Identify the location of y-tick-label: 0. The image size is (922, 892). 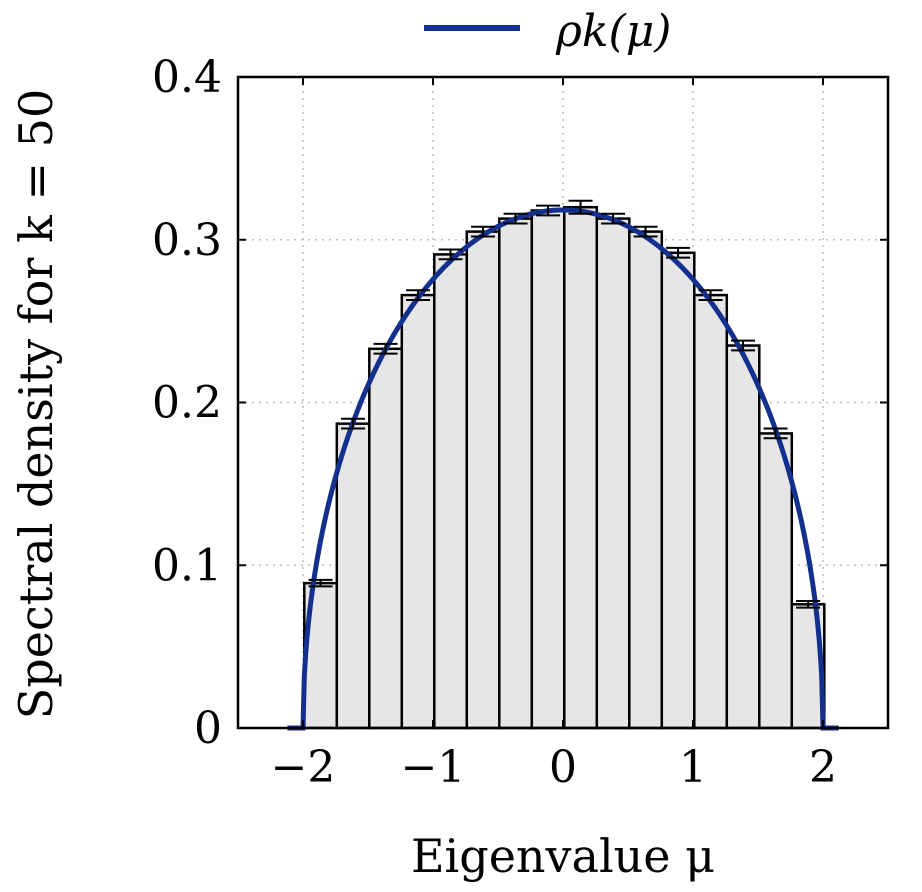
(208, 728).